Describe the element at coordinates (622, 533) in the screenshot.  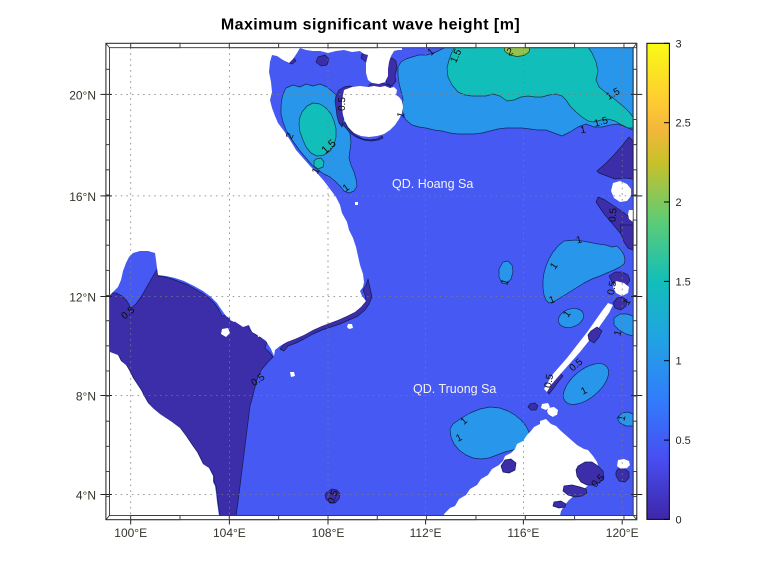
I see `svg-text: 120°E` at that location.